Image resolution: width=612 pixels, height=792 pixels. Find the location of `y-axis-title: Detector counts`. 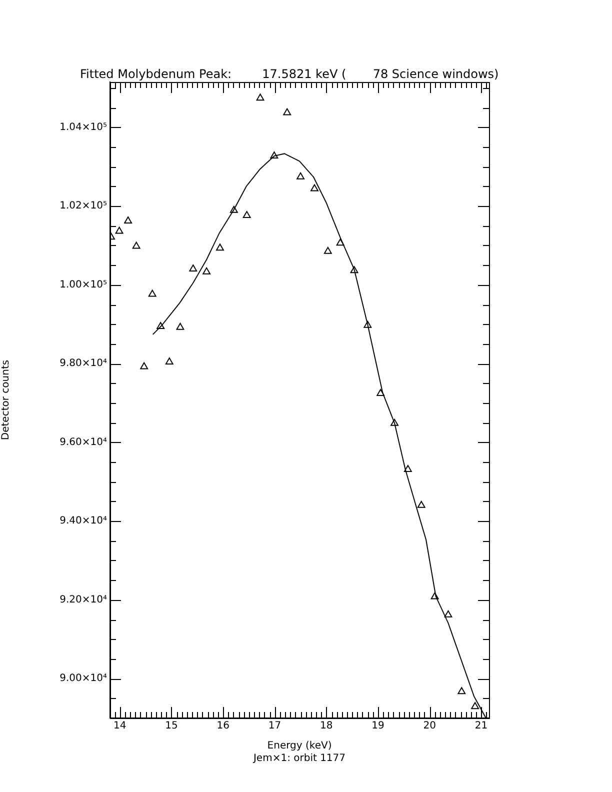

y-axis-title: Detector counts is located at coordinates (6, 400).